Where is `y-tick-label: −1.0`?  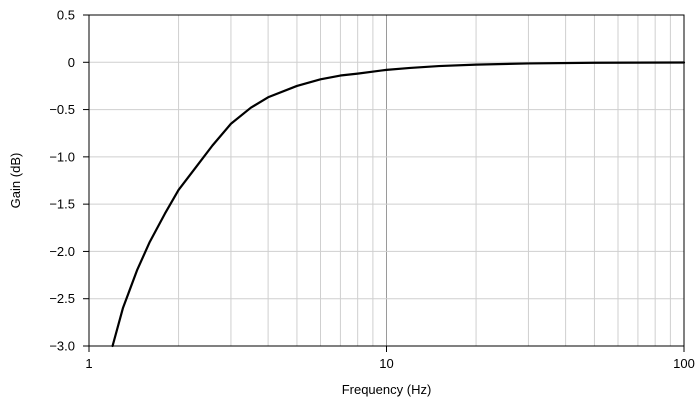 y-tick-label: −1.0 is located at coordinates (62, 156).